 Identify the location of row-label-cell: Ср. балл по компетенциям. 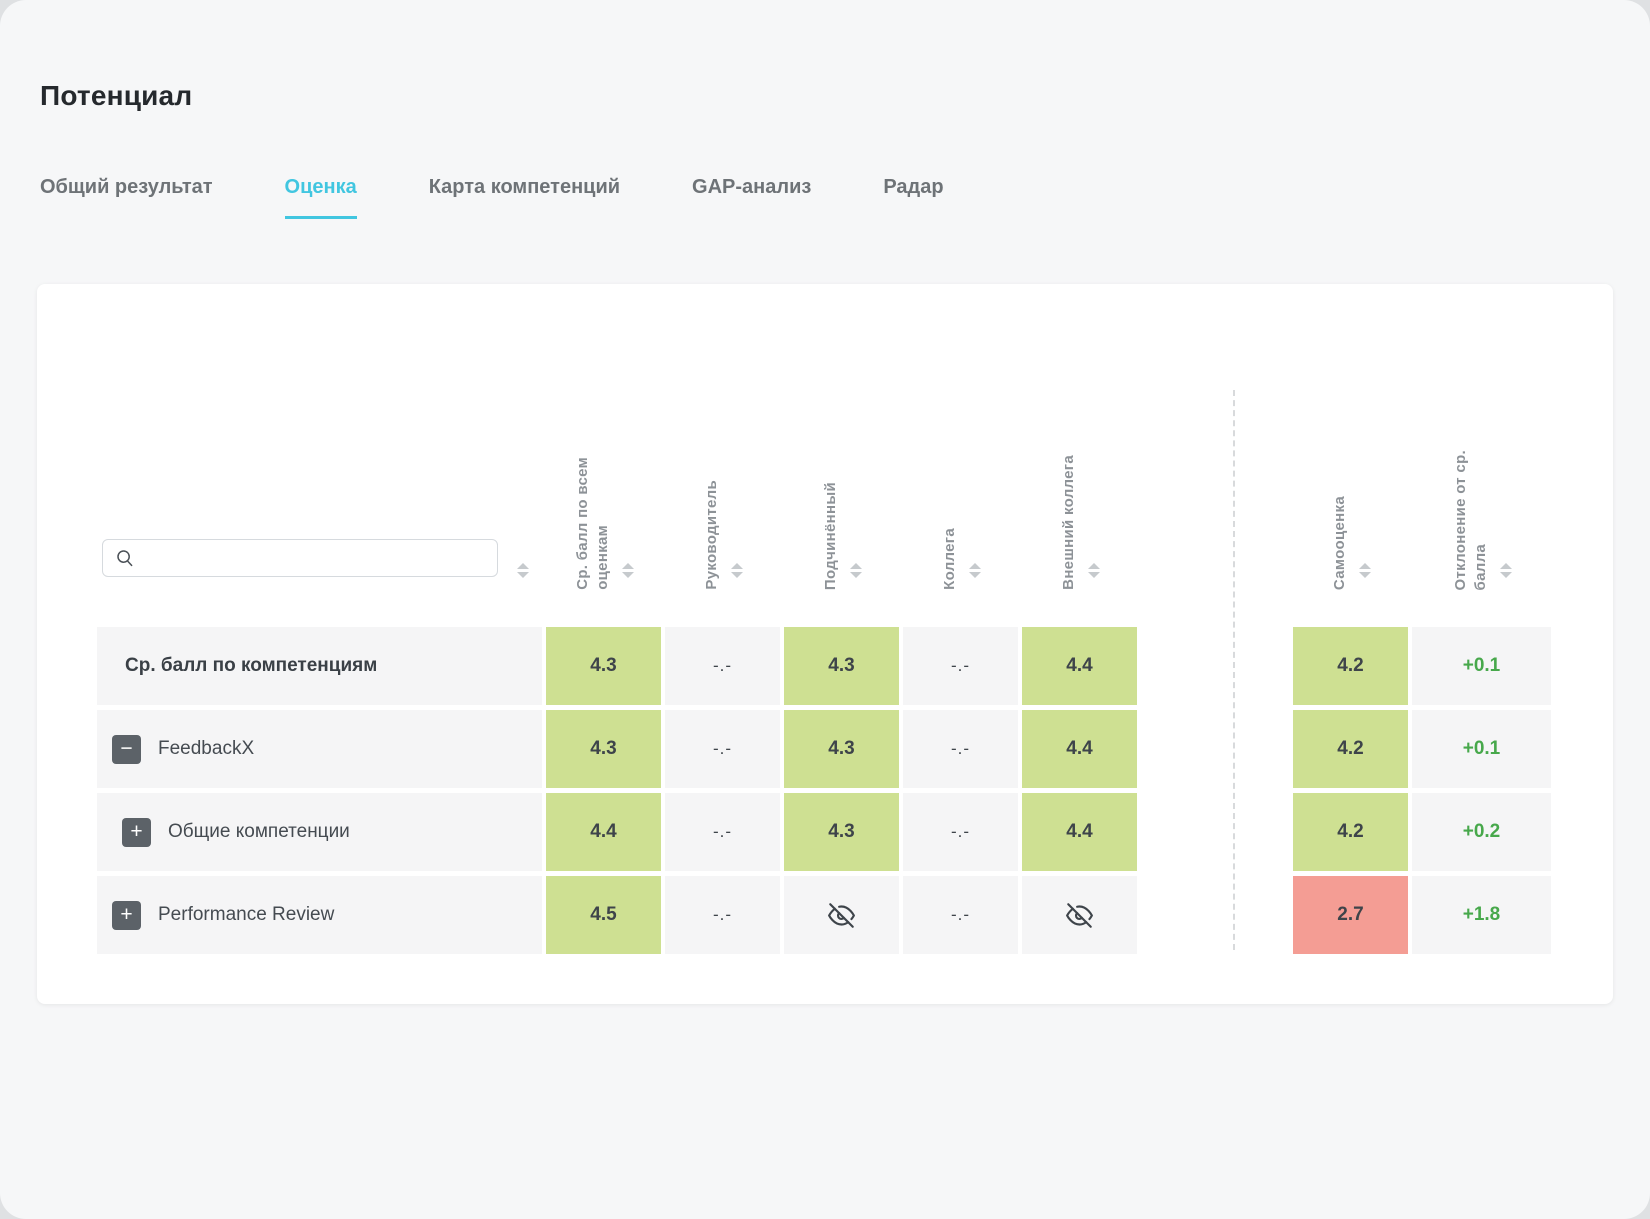
(319, 666).